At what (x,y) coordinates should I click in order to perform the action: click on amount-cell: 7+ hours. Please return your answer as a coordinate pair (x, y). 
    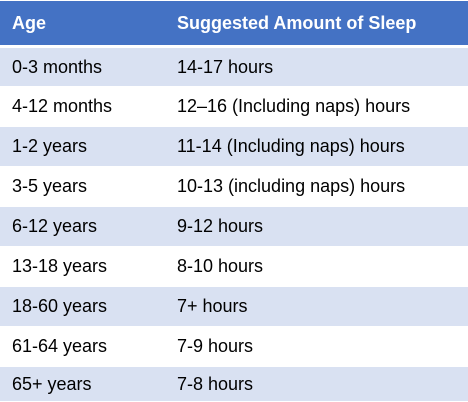
    Looking at the image, I should click on (316, 306).